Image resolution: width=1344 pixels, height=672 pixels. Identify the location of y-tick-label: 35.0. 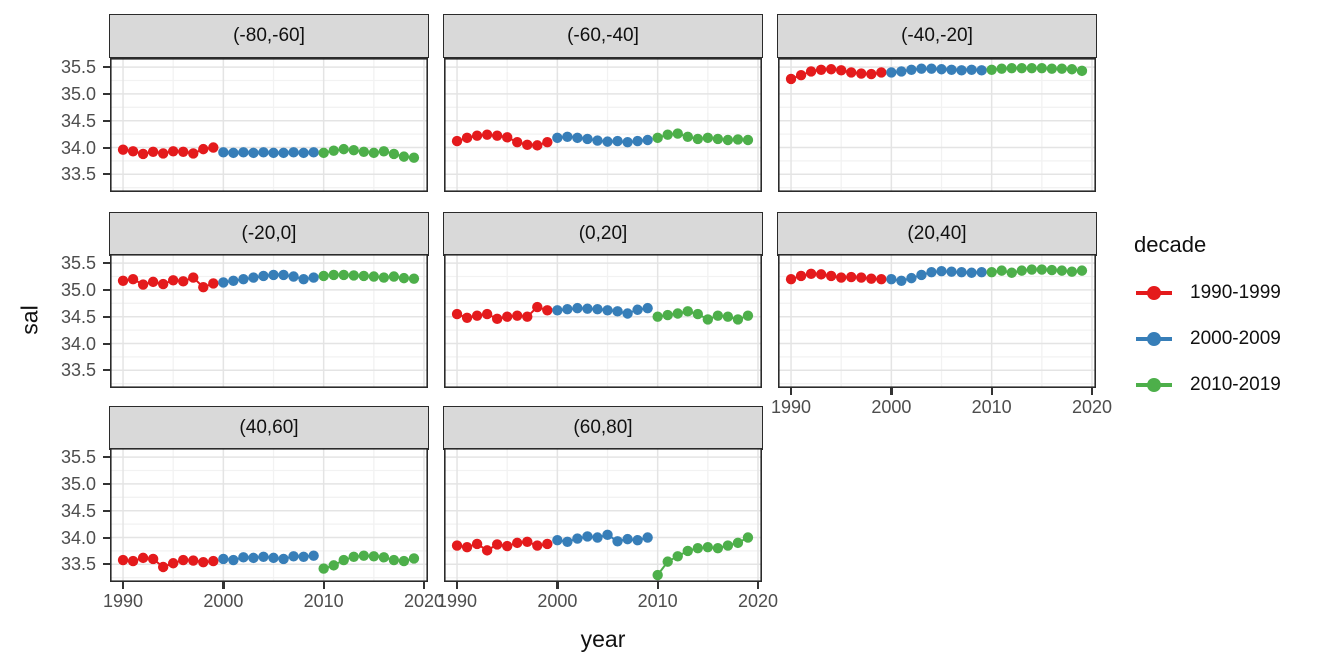
(78, 289).